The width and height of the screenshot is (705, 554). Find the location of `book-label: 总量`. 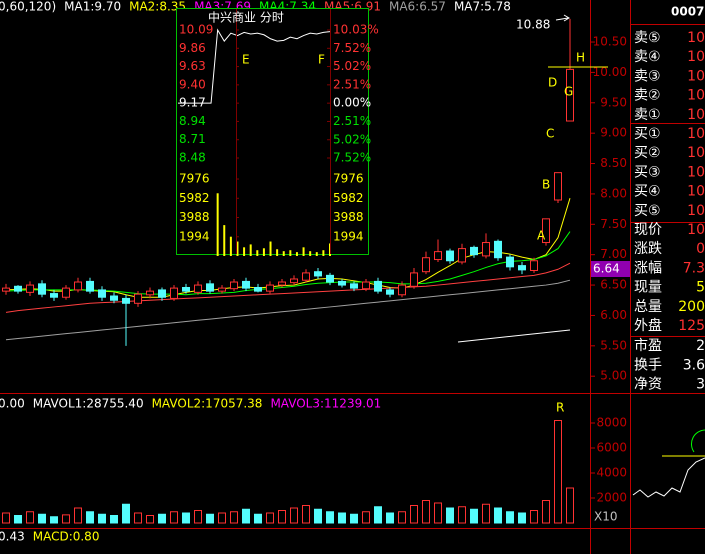

book-label: 总量 is located at coordinates (648, 307).